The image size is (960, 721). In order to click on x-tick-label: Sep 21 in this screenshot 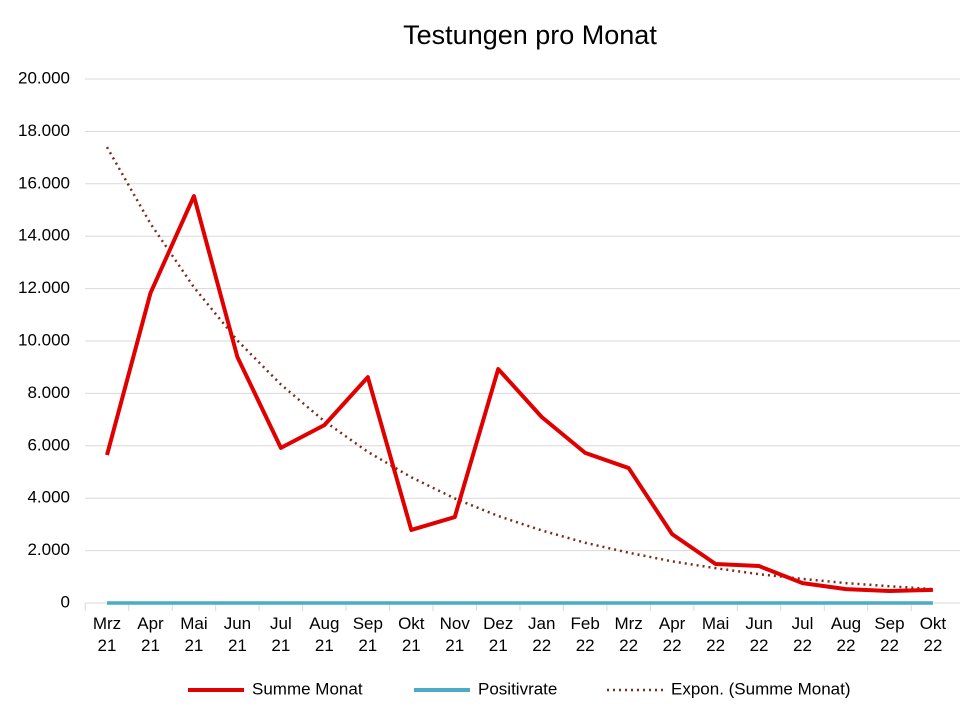, I will do `click(368, 634)`.